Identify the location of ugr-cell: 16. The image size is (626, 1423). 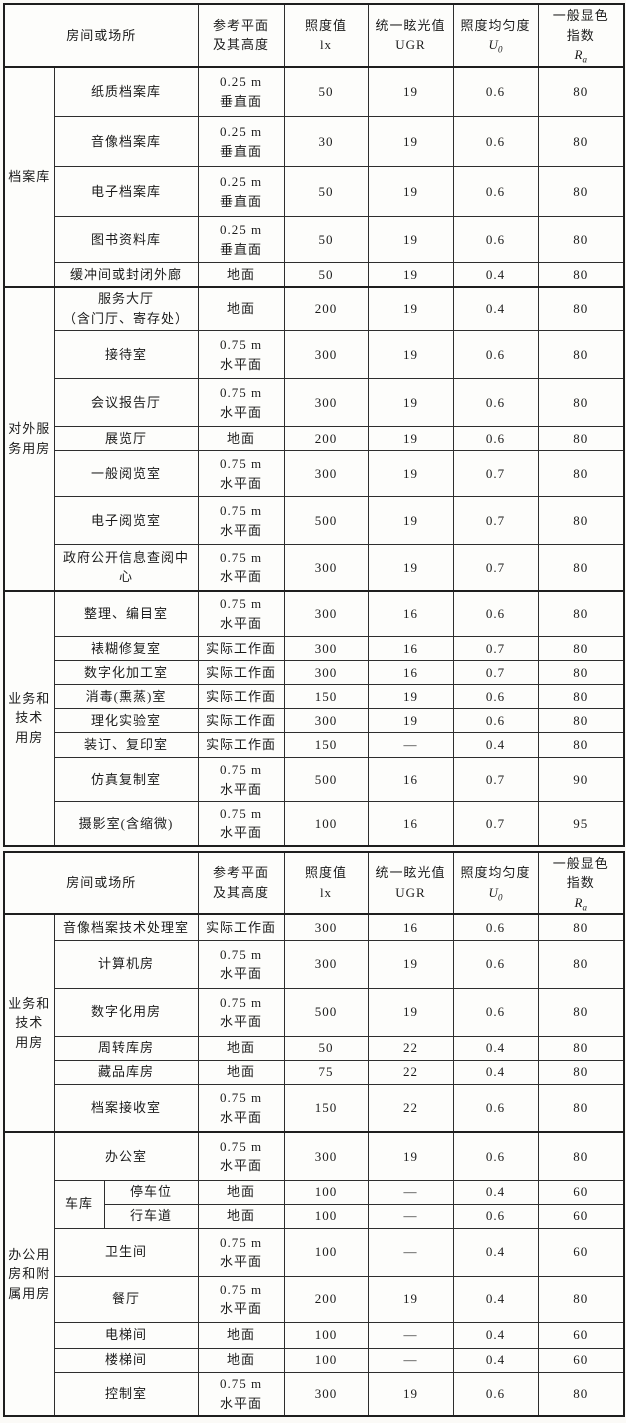
(410, 673).